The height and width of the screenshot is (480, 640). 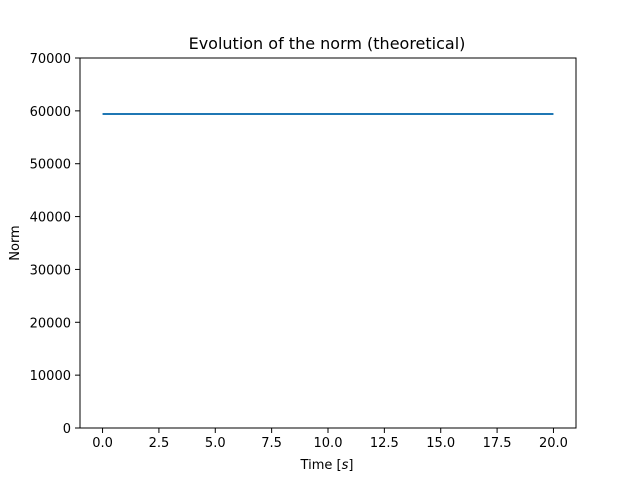 What do you see at coordinates (50, 59) in the screenshot?
I see `y-tick-label: 70000` at bounding box center [50, 59].